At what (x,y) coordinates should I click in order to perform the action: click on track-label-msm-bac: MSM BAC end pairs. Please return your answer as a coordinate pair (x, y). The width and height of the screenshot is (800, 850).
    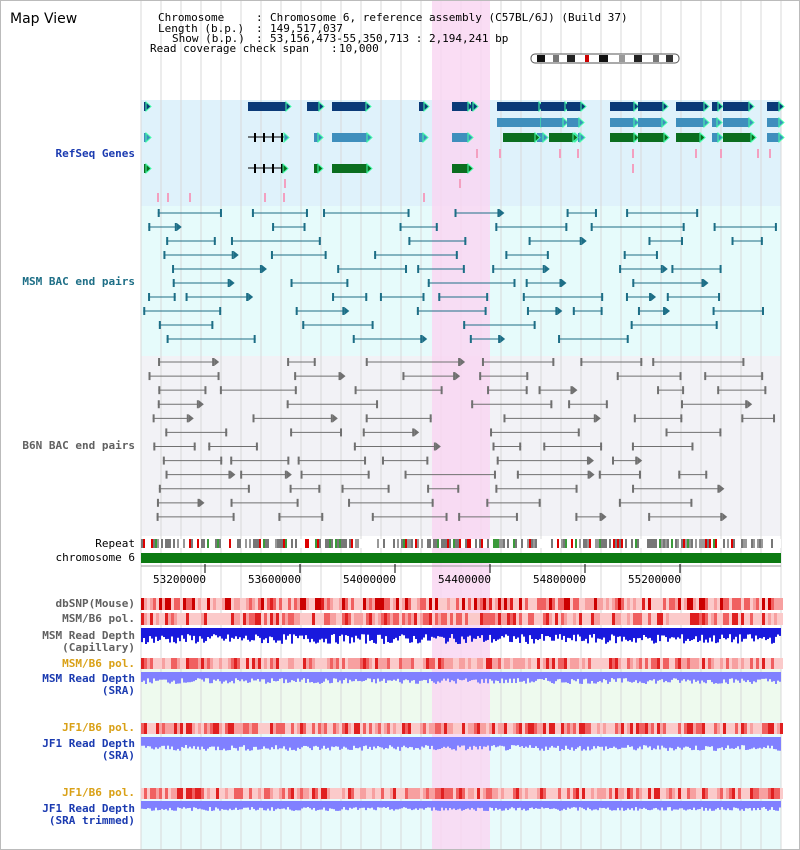
    Looking at the image, I should click on (78, 281).